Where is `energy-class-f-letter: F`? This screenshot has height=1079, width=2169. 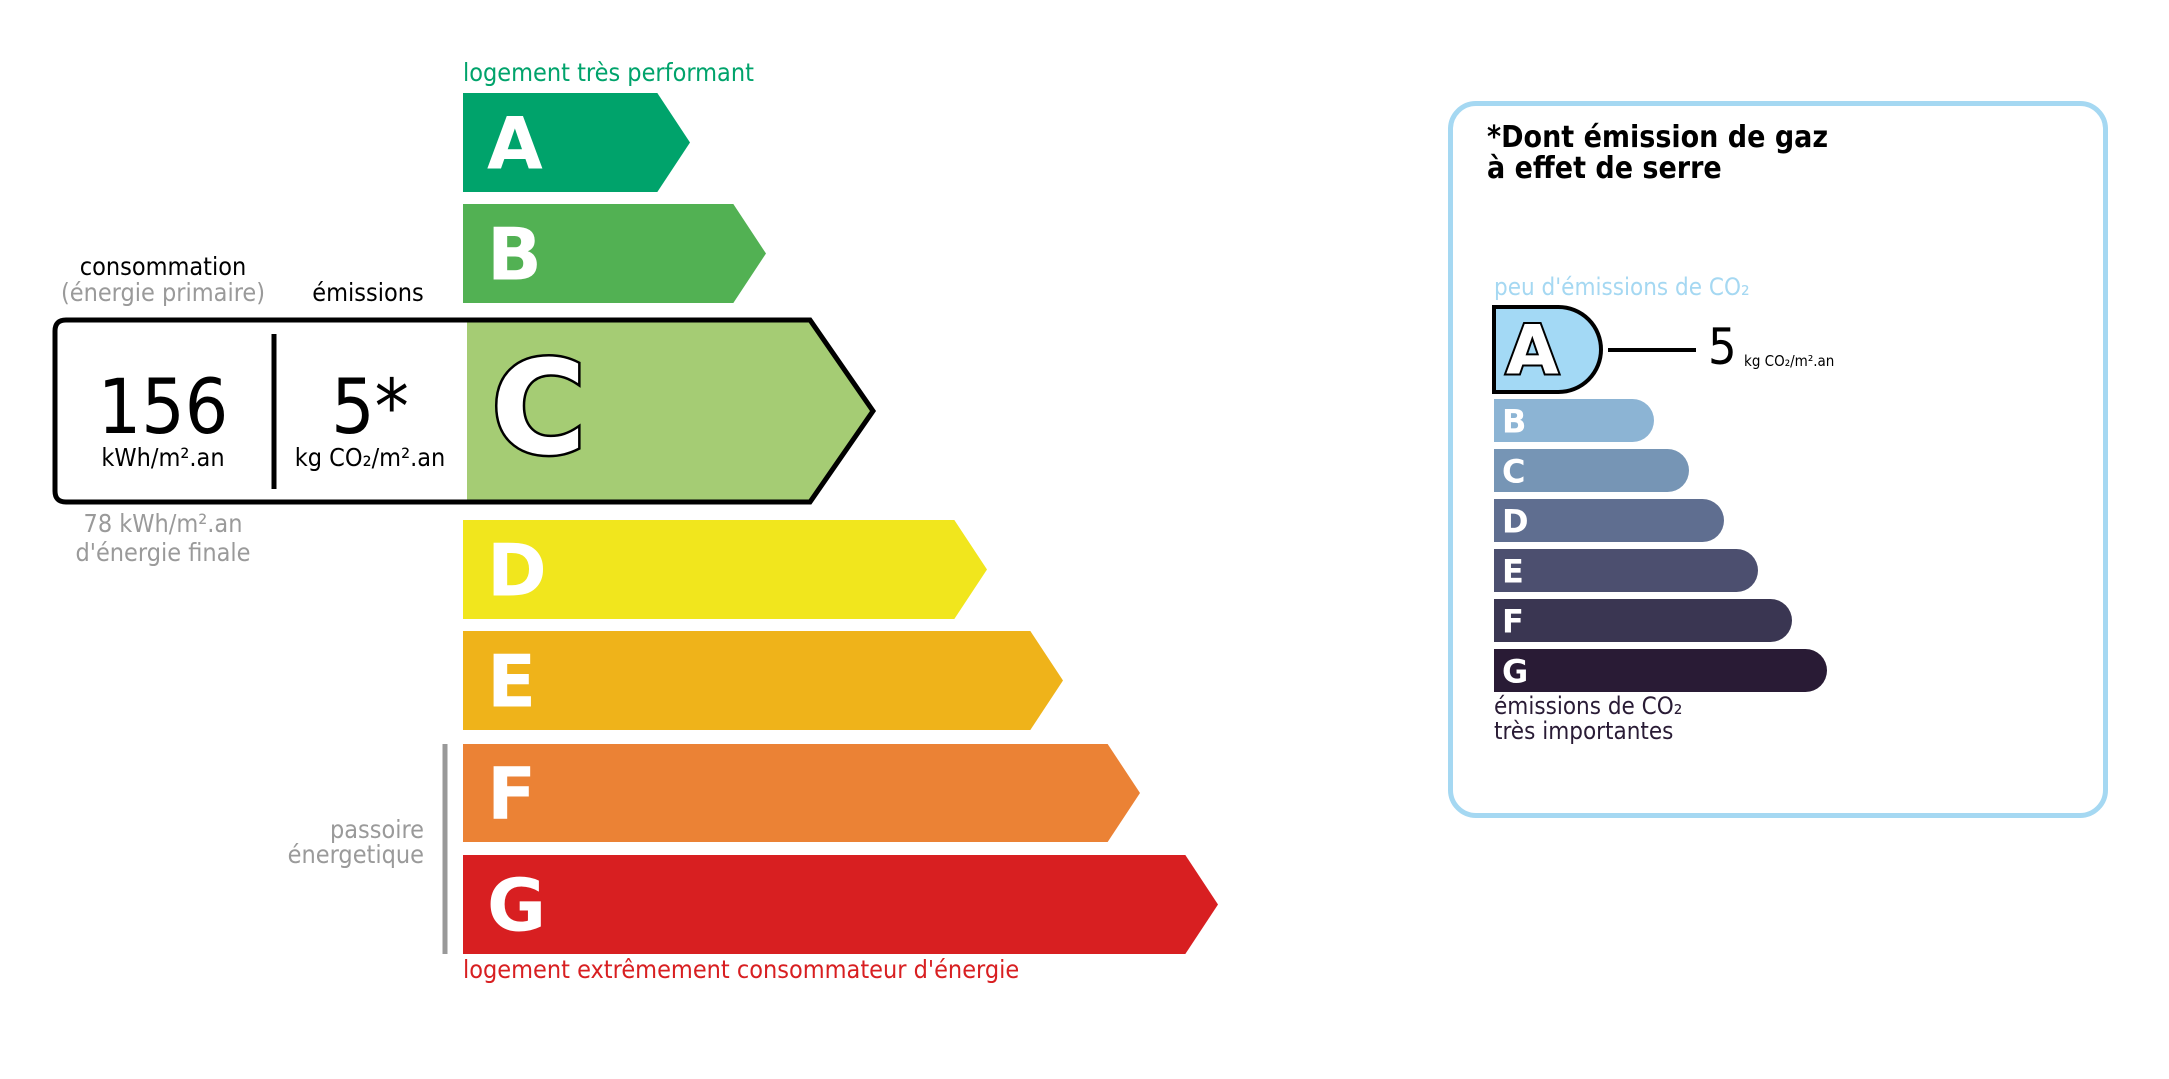 energy-class-f-letter: F is located at coordinates (511, 794).